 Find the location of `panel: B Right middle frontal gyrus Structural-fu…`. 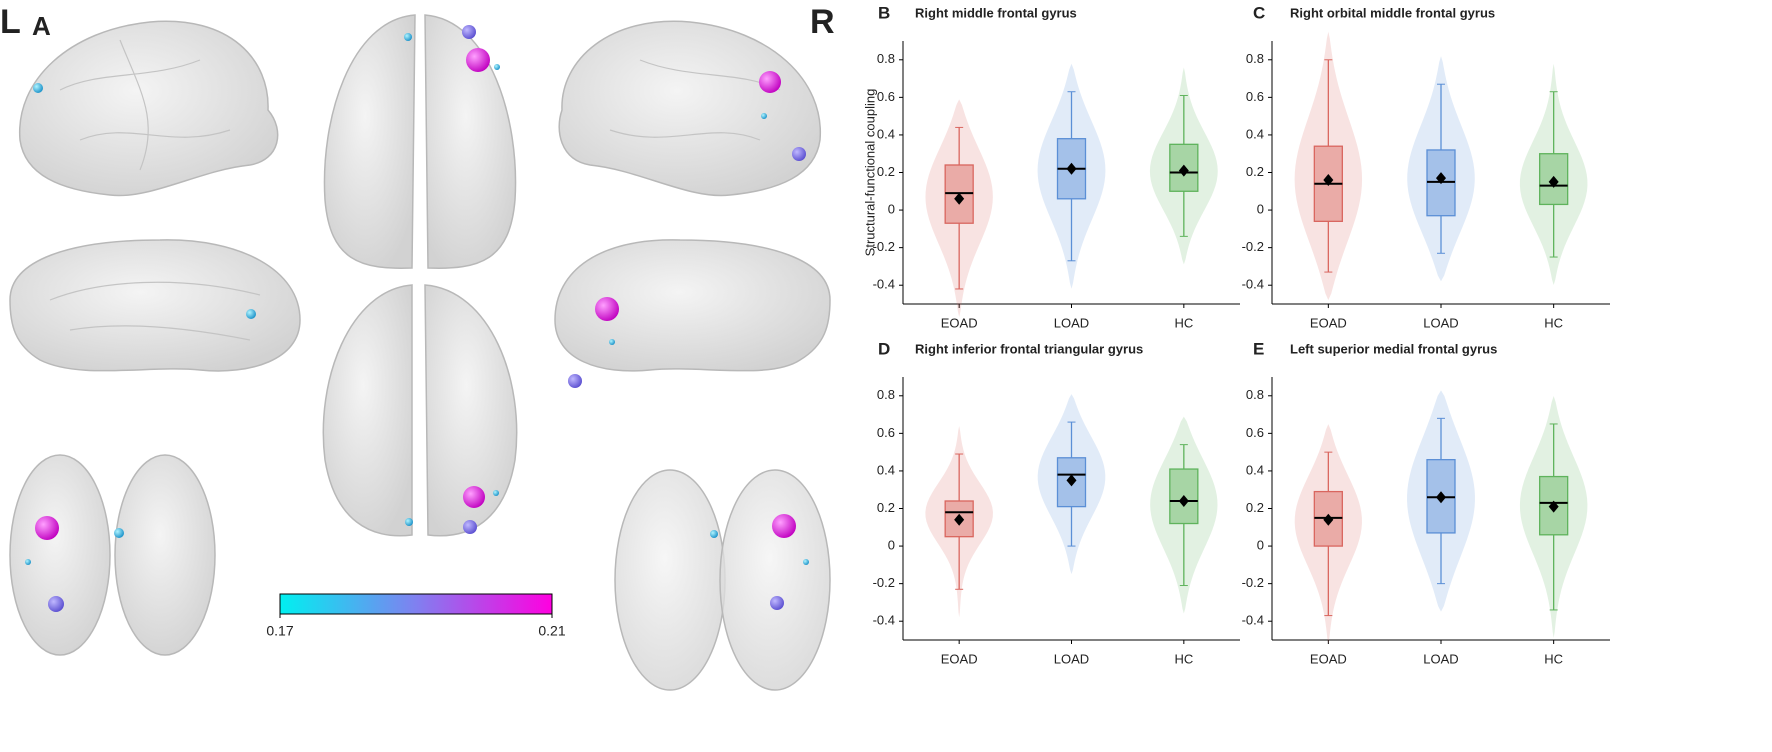

panel: B Right middle frontal gyrus Structural-fu… is located at coordinates (1051, 166).